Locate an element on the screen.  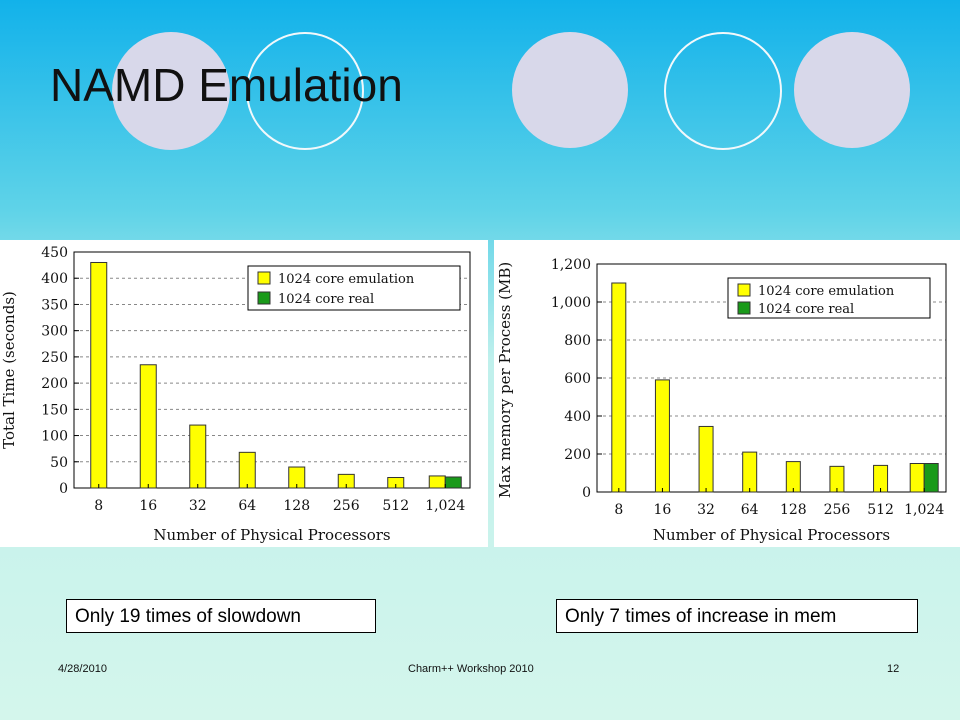
y-tick-label: 800 is located at coordinates (577, 341).